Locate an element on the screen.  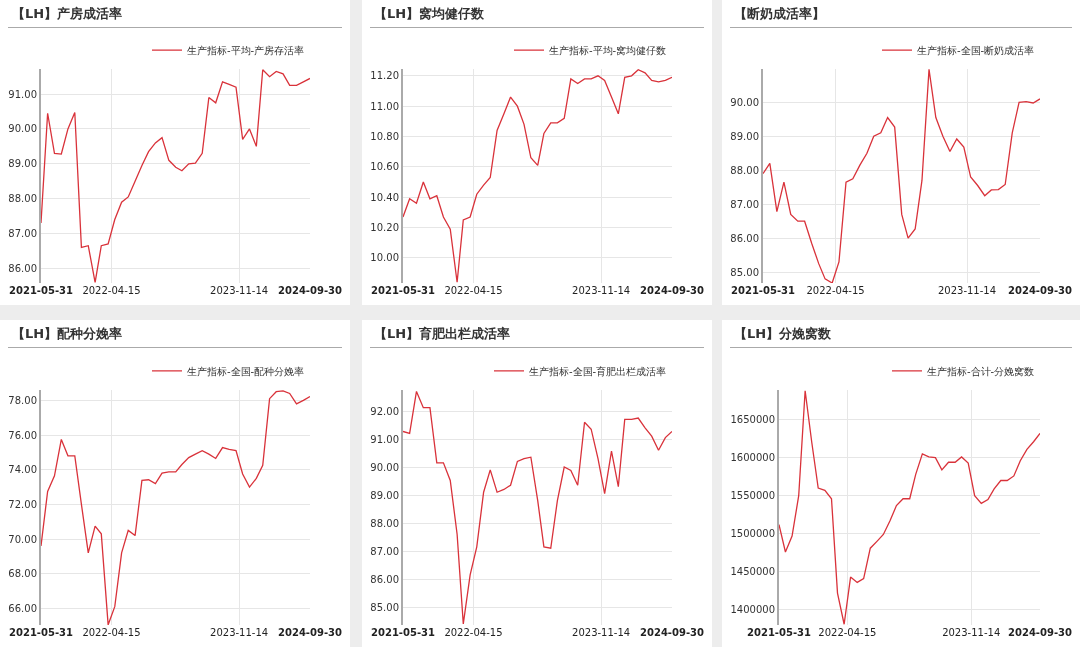
legend-label: 生产指标-全国-育肥出栏成活率 is located at coordinates (598, 371).